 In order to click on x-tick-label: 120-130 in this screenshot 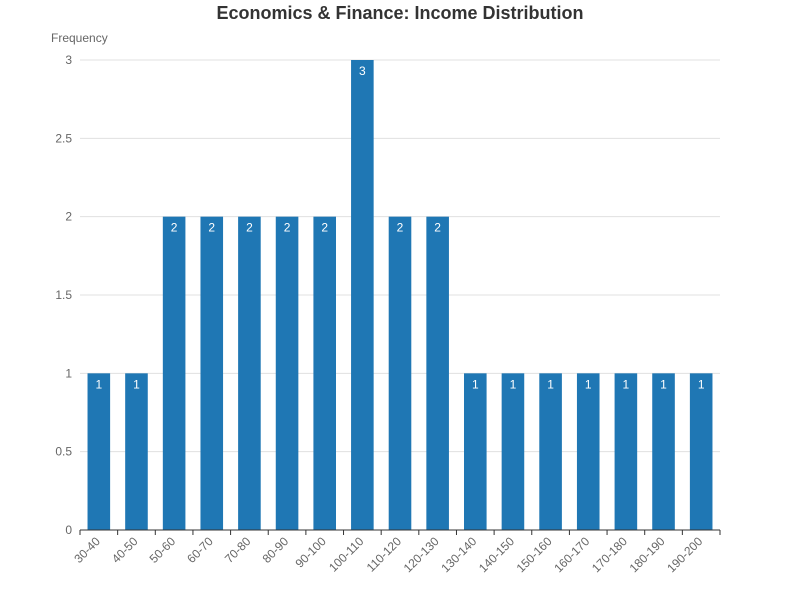, I will do `click(421, 554)`.